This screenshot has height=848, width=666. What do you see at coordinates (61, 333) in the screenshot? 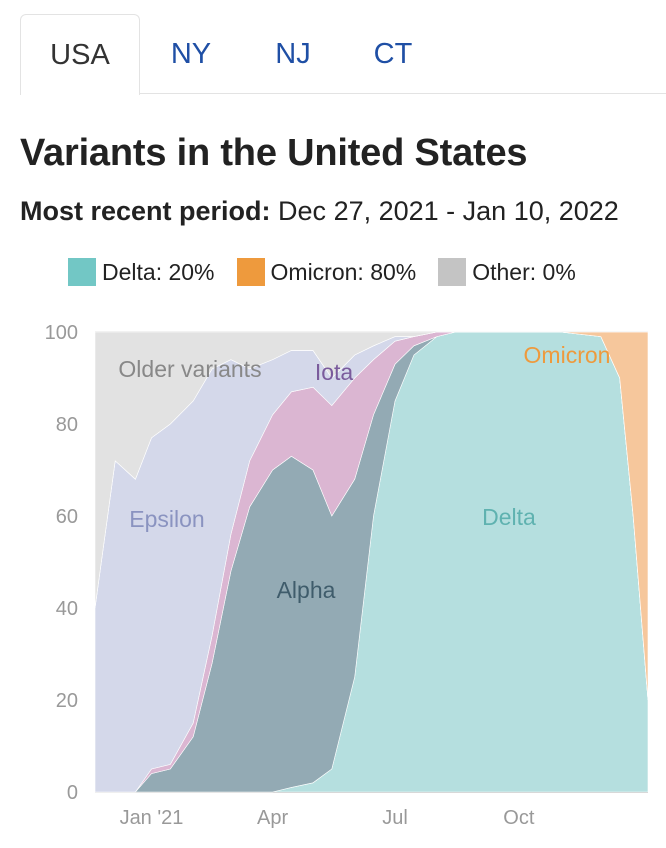
I see `y-tick-label-100: 100` at bounding box center [61, 333].